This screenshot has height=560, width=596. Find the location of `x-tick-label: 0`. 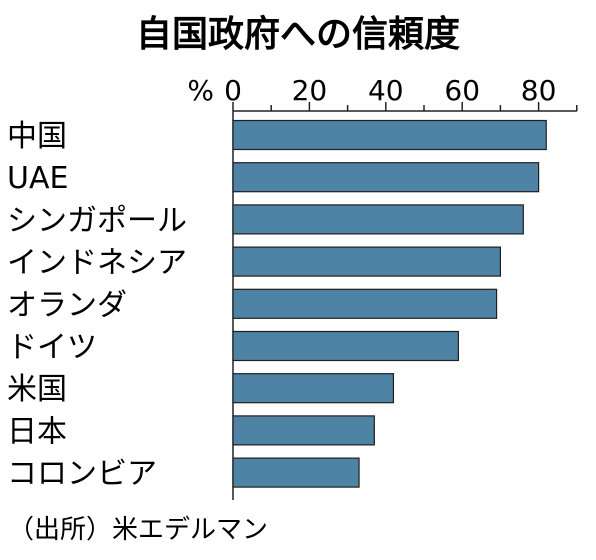

x-tick-label: 0 is located at coordinates (233, 90).